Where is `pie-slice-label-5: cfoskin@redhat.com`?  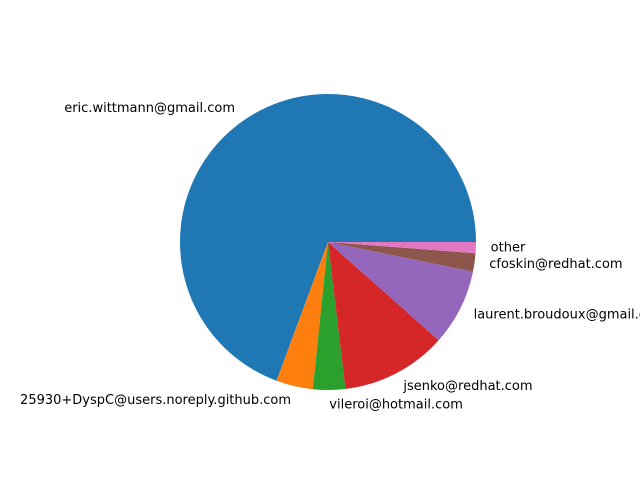
pie-slice-label-5: cfoskin@redhat.com is located at coordinates (555, 264).